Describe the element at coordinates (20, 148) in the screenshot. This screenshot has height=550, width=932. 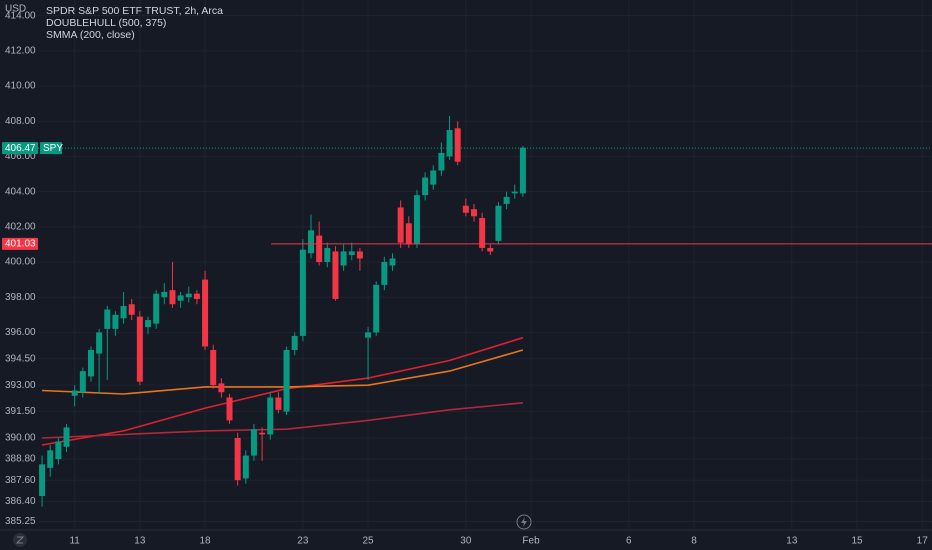
I see `last-price-label: 406.47` at that location.